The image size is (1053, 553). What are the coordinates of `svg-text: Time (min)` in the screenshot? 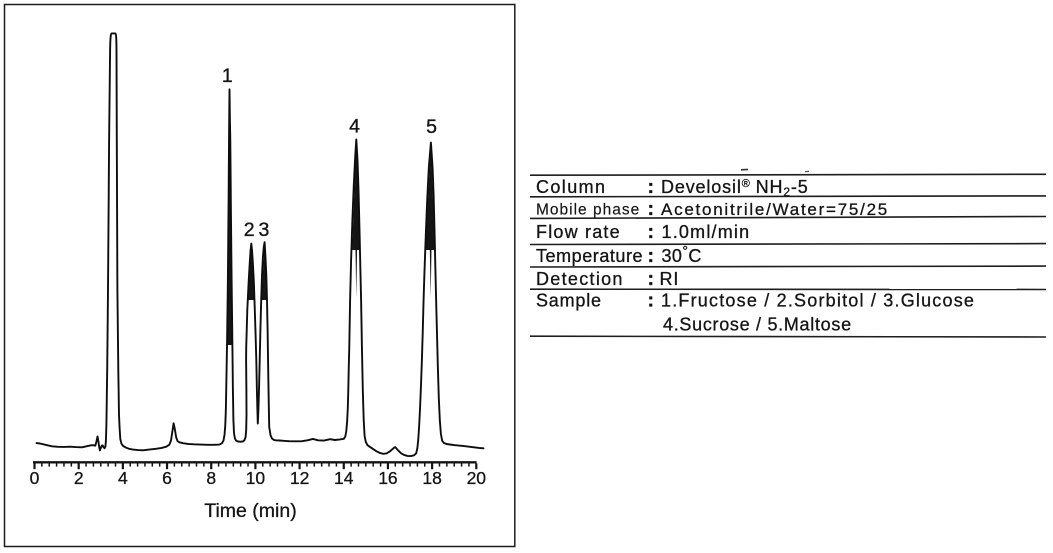 It's located at (250, 511).